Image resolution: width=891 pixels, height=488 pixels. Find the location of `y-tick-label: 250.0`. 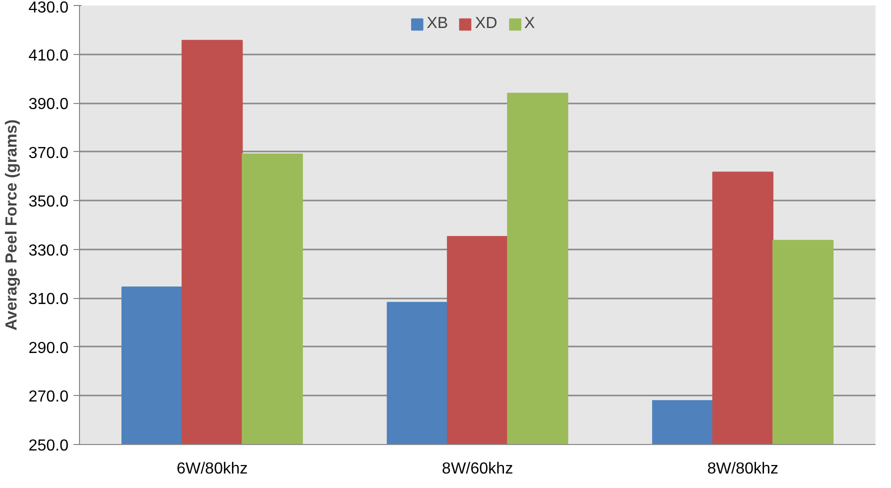

y-tick-label: 250.0 is located at coordinates (48, 446).